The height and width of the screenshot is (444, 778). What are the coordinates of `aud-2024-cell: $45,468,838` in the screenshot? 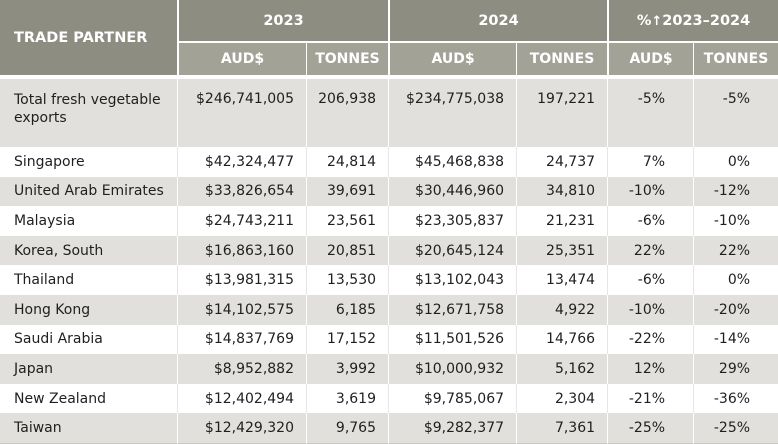 It's located at (452, 162).